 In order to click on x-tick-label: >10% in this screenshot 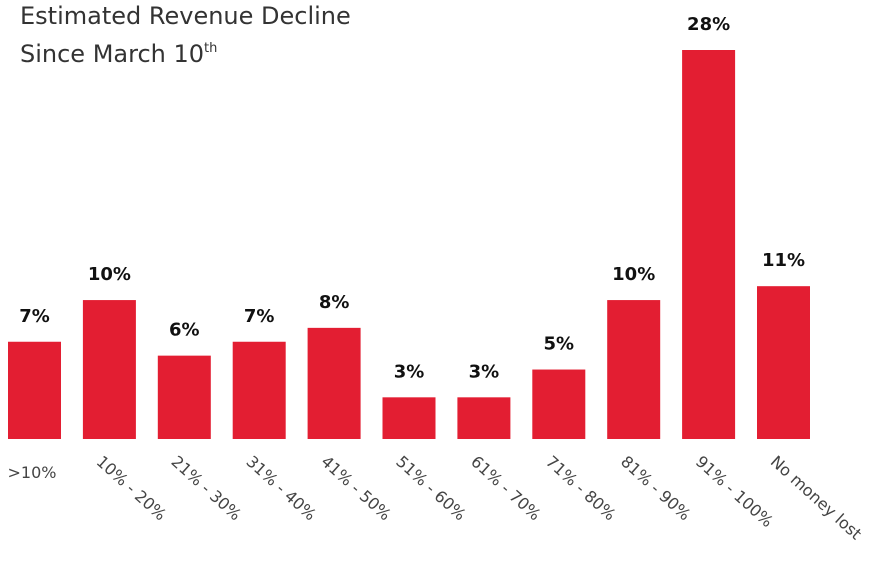, I will do `click(32, 472)`.